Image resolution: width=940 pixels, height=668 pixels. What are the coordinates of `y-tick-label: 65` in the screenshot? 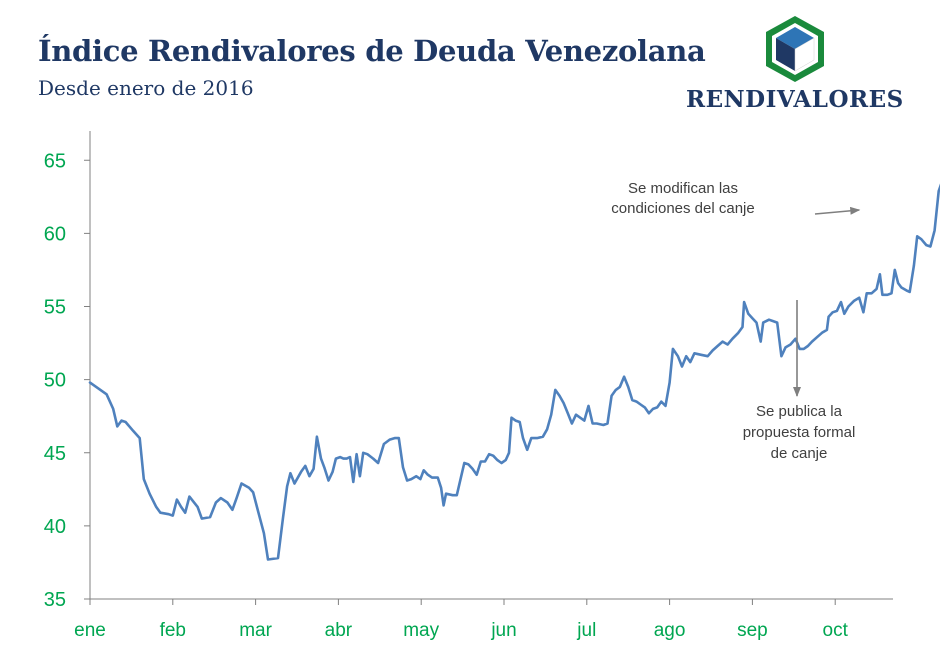 It's located at (55, 161).